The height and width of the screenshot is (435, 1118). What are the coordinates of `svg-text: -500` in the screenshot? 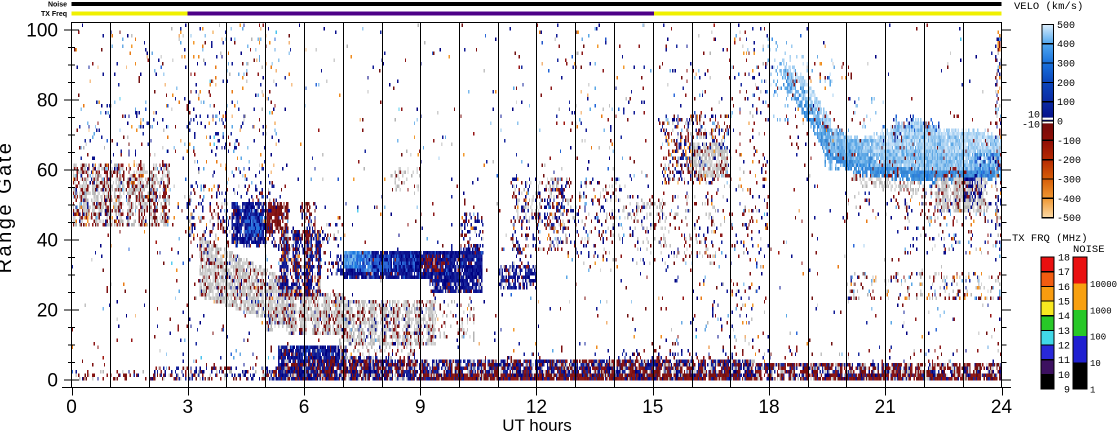 It's located at (1069, 219).